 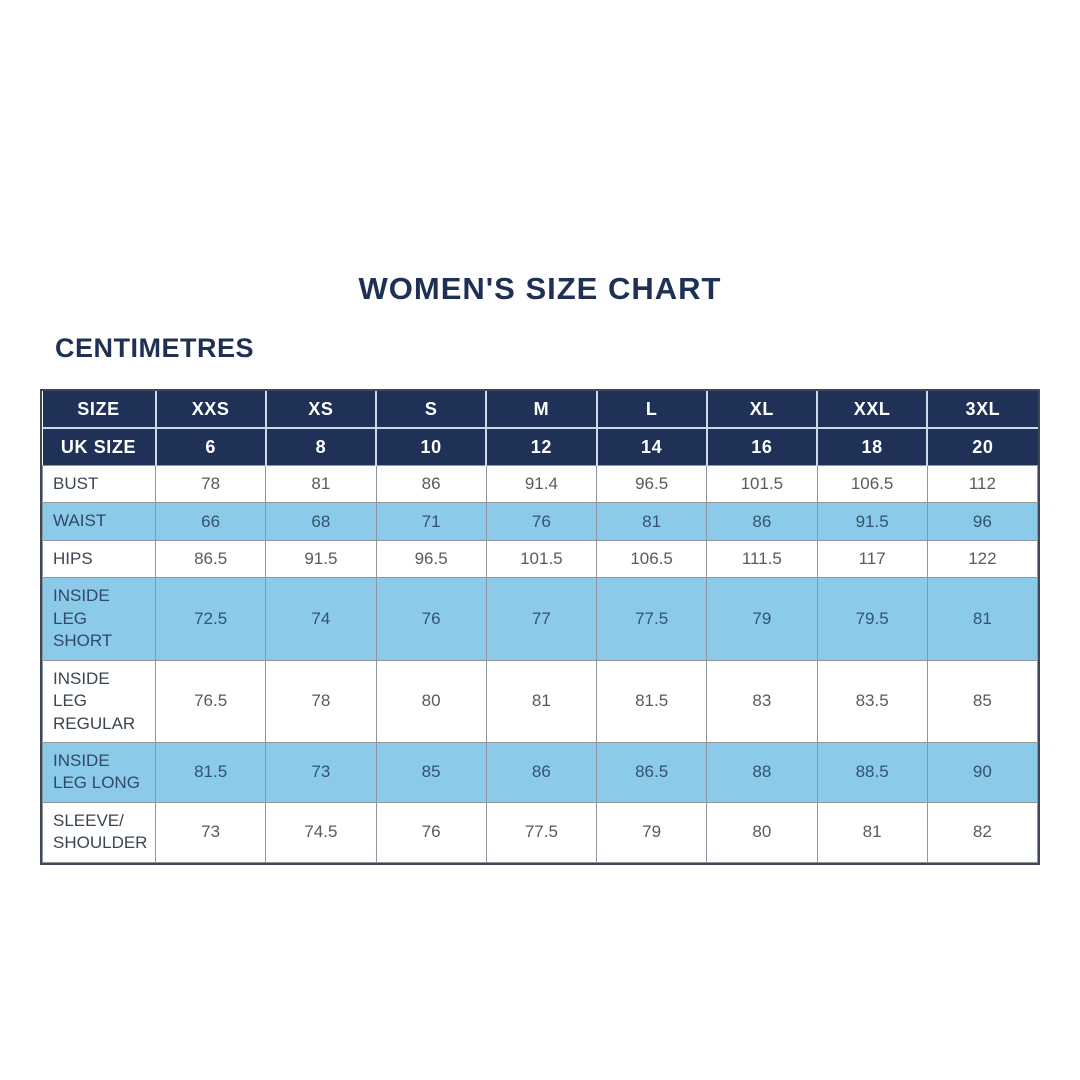 I want to click on size-header-cell: 10, so click(x=430, y=447).